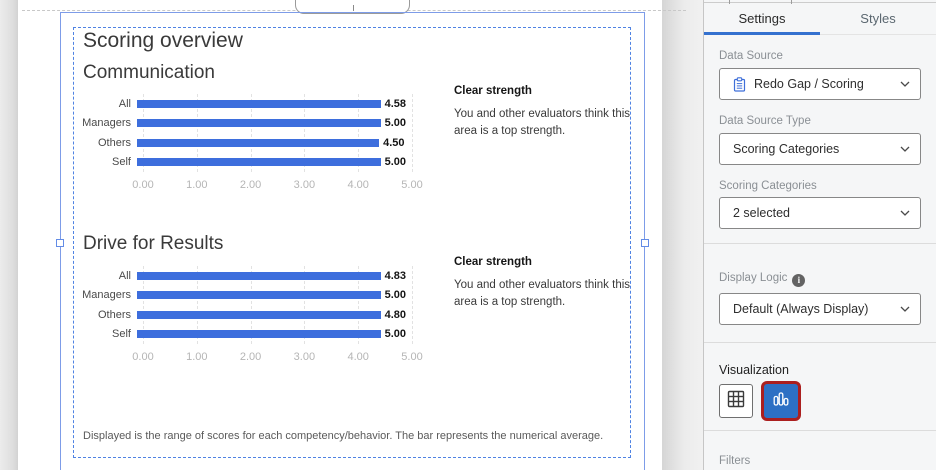 Image resolution: width=936 pixels, height=470 pixels. What do you see at coordinates (358, 357) in the screenshot?
I see `axis-tick-label: 4.00` at bounding box center [358, 357].